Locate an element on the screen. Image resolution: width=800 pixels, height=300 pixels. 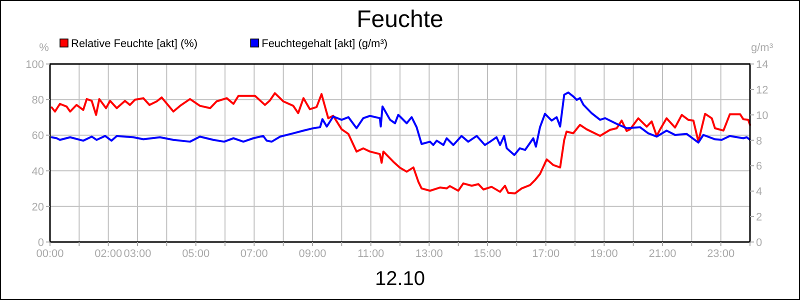
x-tick-label: 03:00 is located at coordinates (138, 254).